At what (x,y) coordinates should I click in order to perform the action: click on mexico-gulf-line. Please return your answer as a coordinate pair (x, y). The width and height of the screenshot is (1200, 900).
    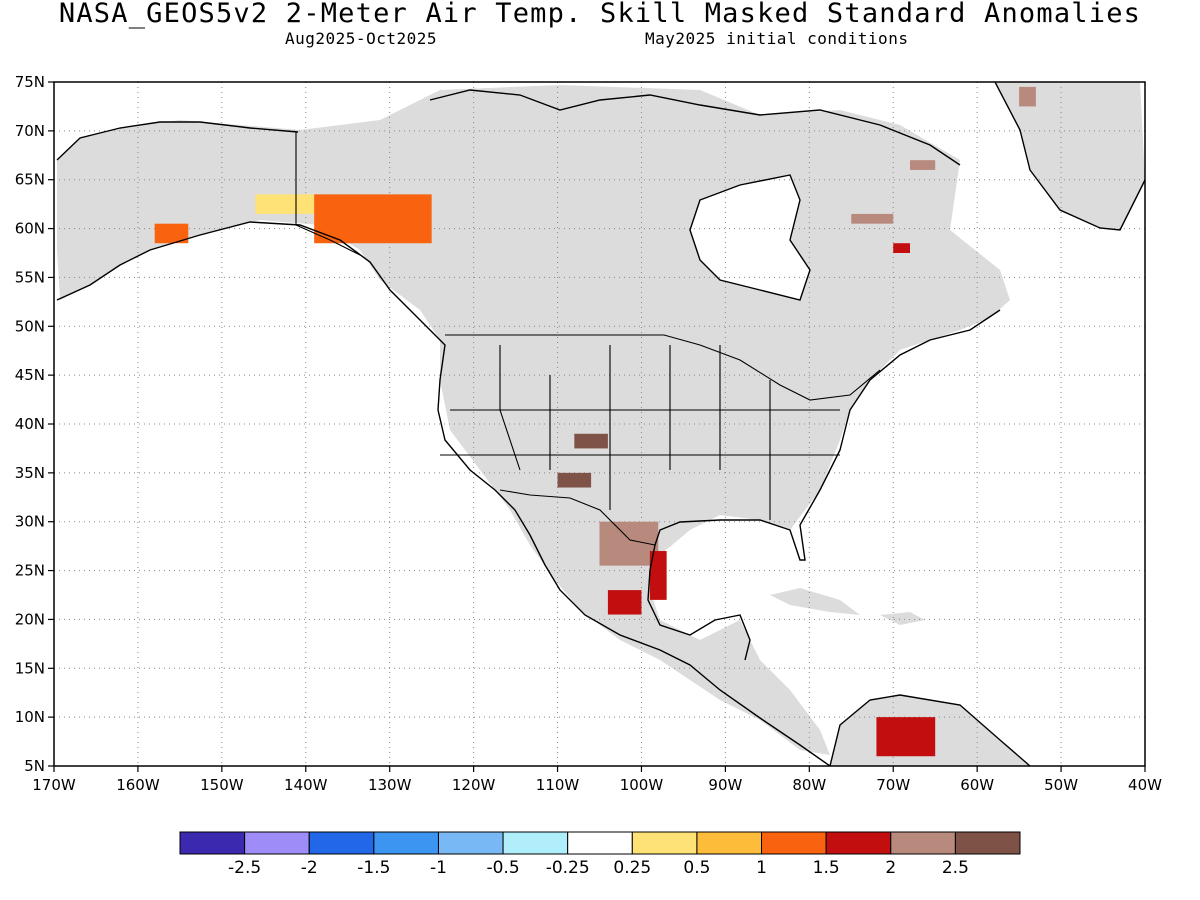
    Looking at the image, I should click on (699, 602).